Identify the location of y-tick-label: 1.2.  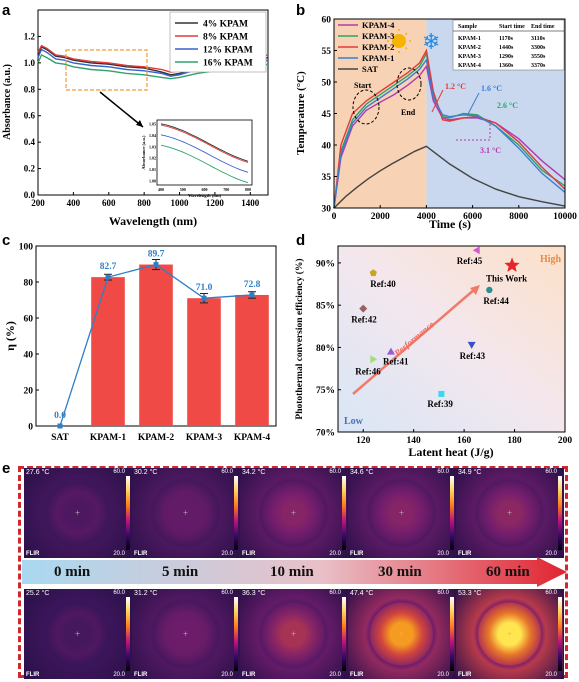
(30, 36).